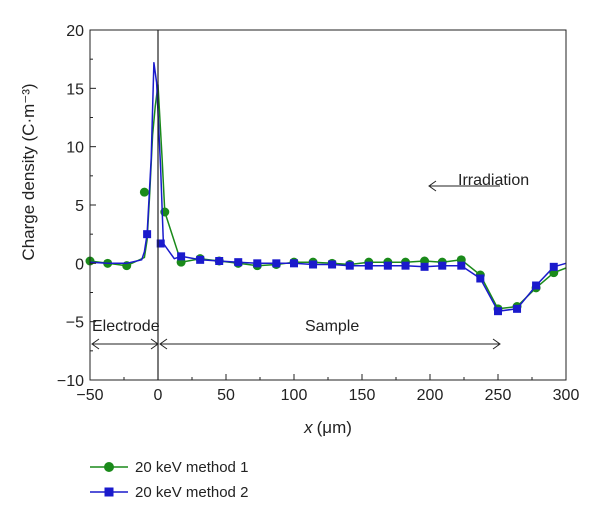 The image size is (600, 519). I want to click on x-tick-label: 250, so click(498, 395).